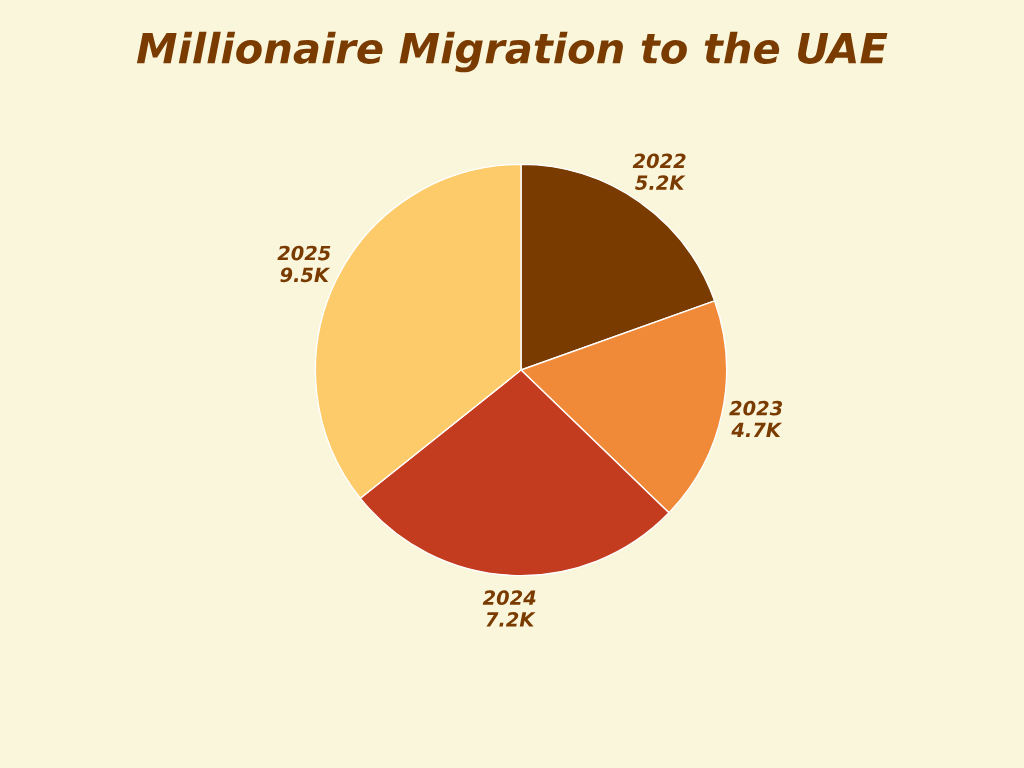 The width and height of the screenshot is (1024, 768). I want to click on data-label: 5.2K, so click(660, 182).